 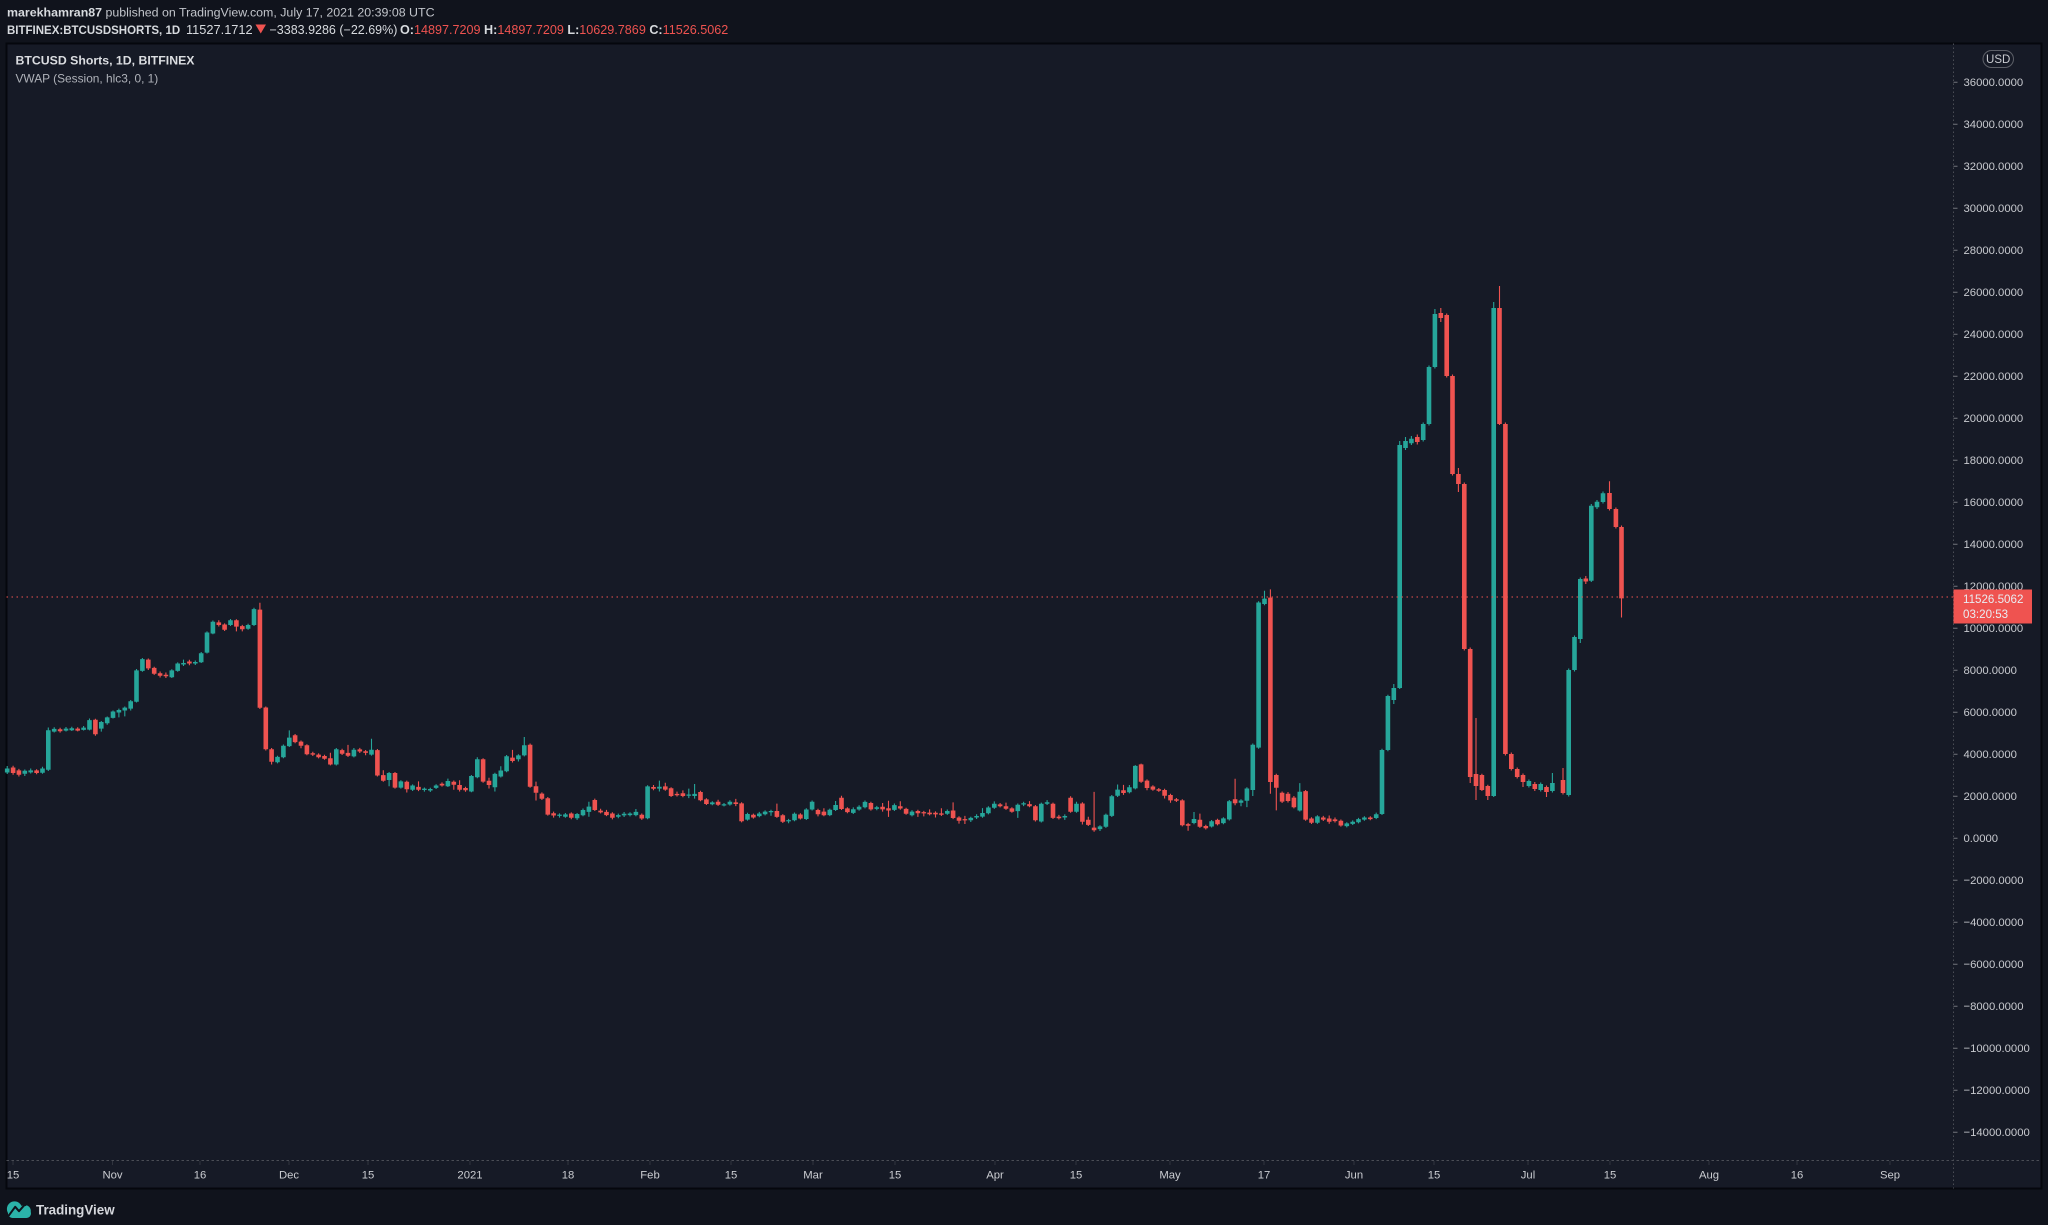 What do you see at coordinates (1994, 461) in the screenshot?
I see `svg-text: 18000.0000` at bounding box center [1994, 461].